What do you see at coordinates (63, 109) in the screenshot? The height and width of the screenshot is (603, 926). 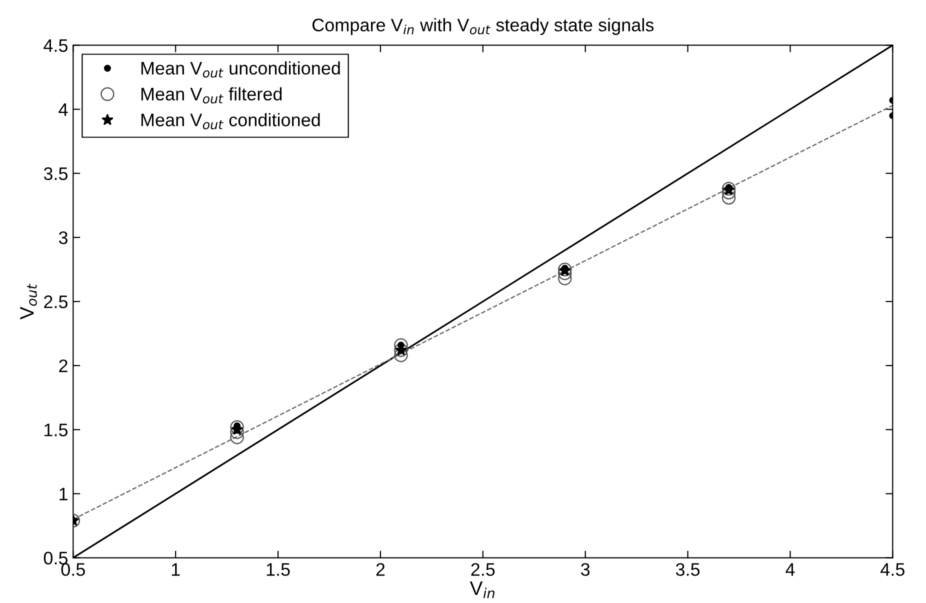 I see `y-tick-label: 4` at bounding box center [63, 109].